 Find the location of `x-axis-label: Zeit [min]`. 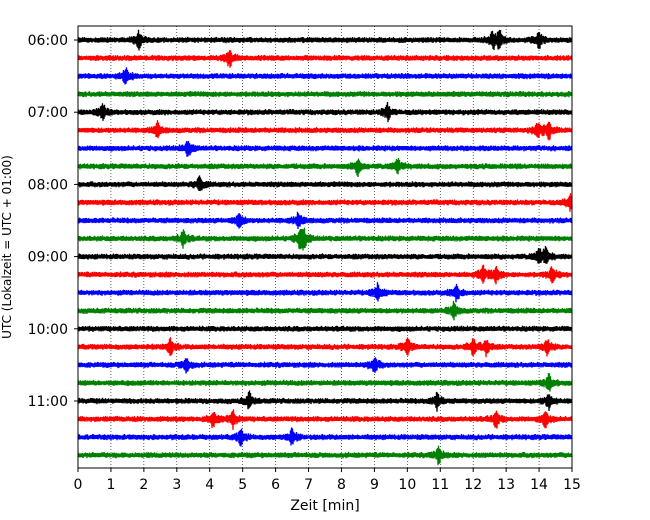

x-axis-label: Zeit [min] is located at coordinates (324, 506).